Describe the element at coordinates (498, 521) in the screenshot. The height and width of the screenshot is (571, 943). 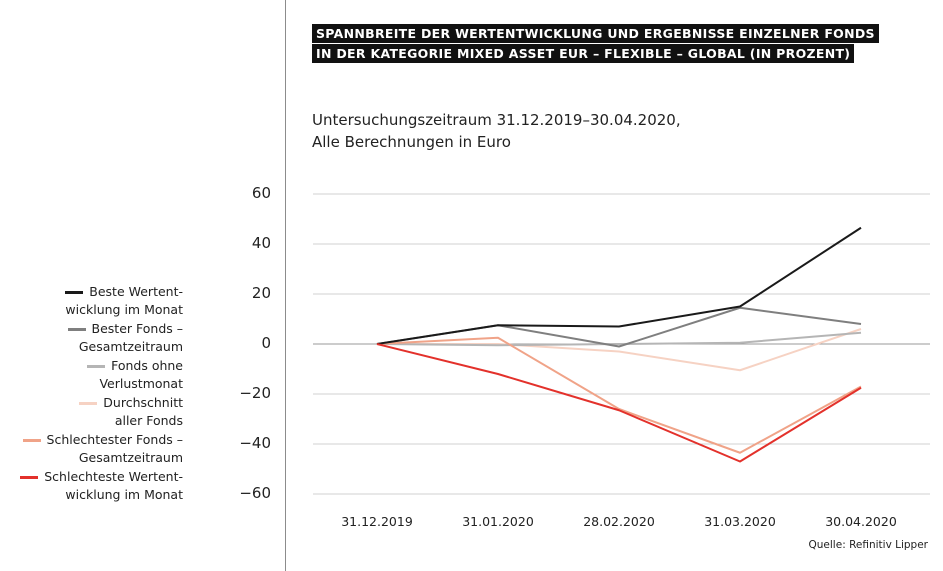
I see `x-tick-label: 31.01.2020` at that location.